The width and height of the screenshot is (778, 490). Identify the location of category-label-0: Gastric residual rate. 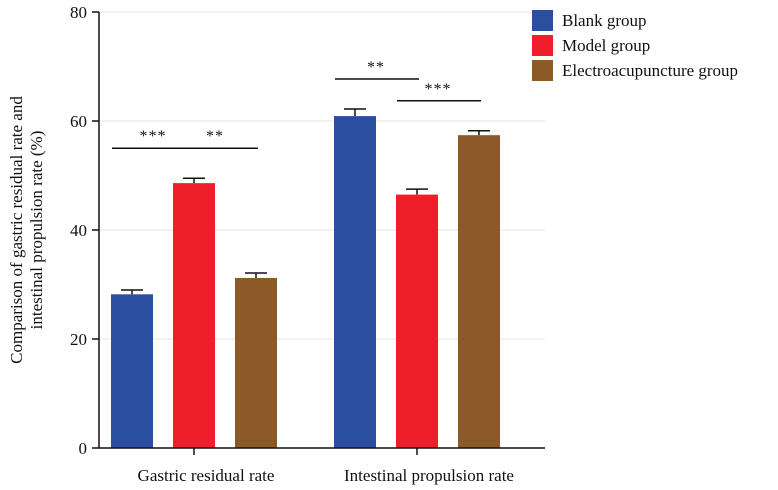
(206, 475).